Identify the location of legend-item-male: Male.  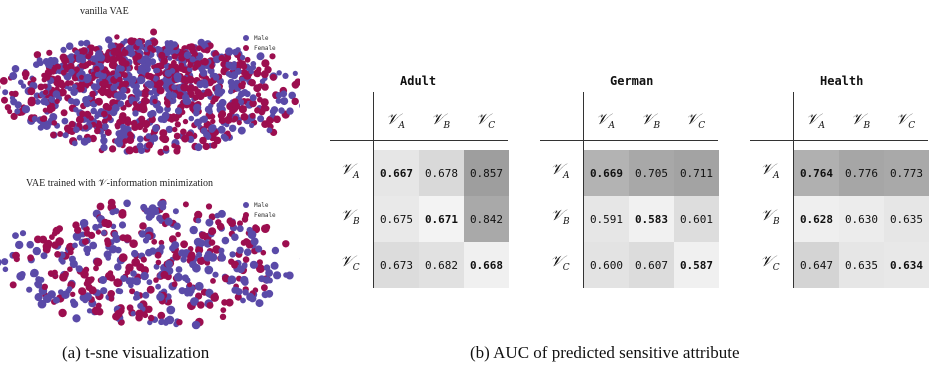
(259, 205).